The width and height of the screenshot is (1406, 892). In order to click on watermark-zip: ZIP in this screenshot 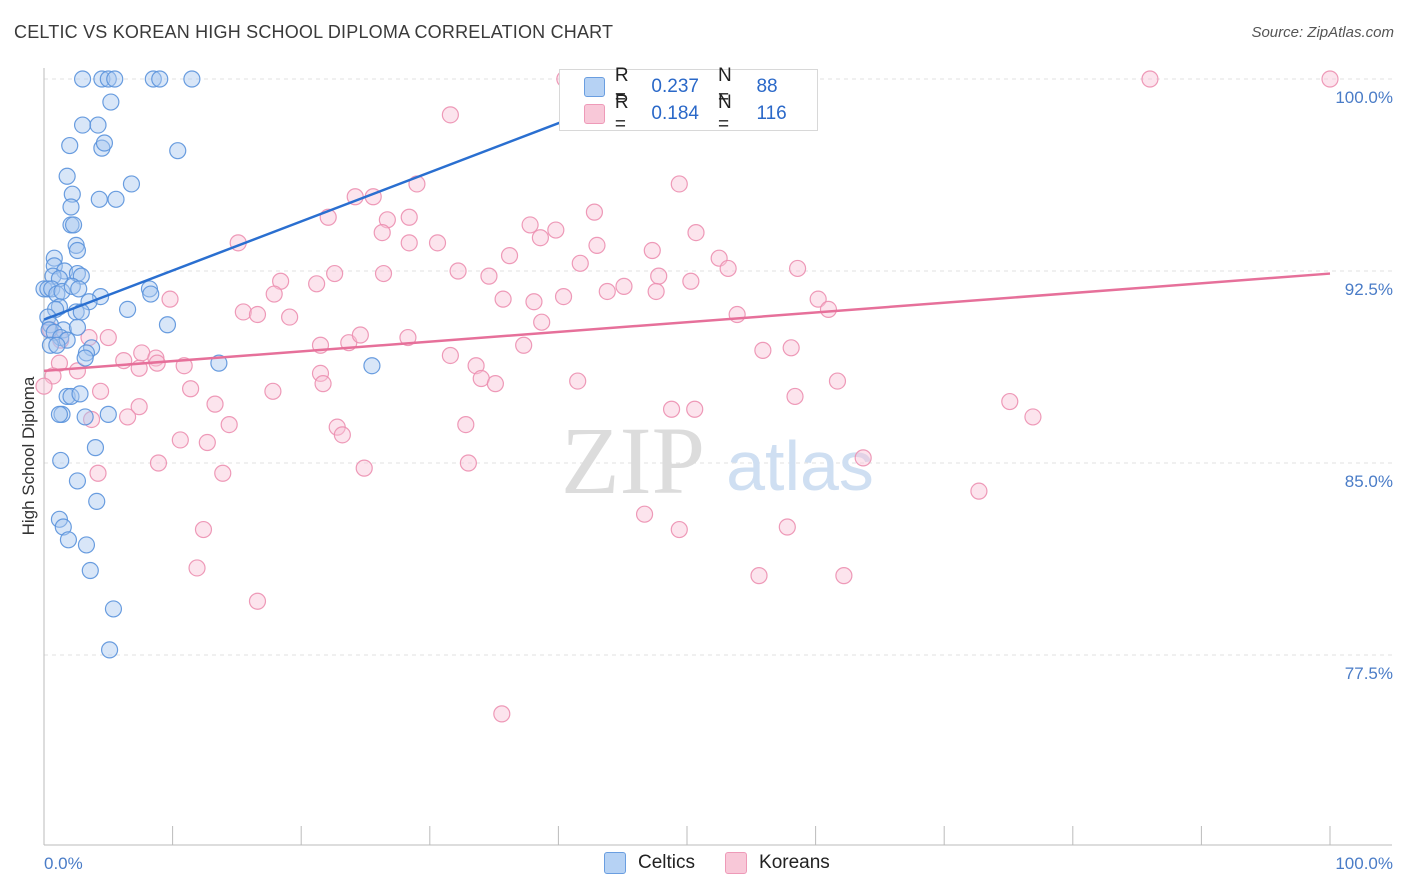, I will do `click(633, 460)`.